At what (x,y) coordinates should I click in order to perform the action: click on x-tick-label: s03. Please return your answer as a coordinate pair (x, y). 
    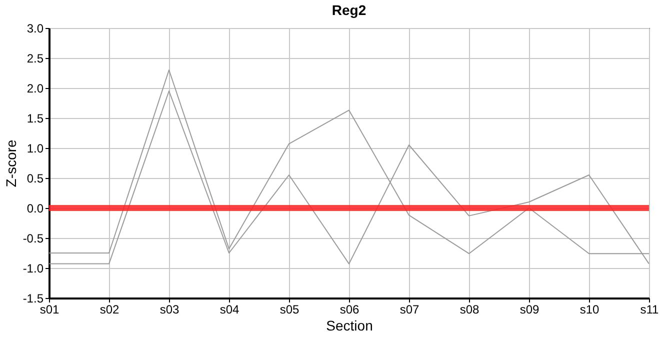
    Looking at the image, I should click on (170, 309).